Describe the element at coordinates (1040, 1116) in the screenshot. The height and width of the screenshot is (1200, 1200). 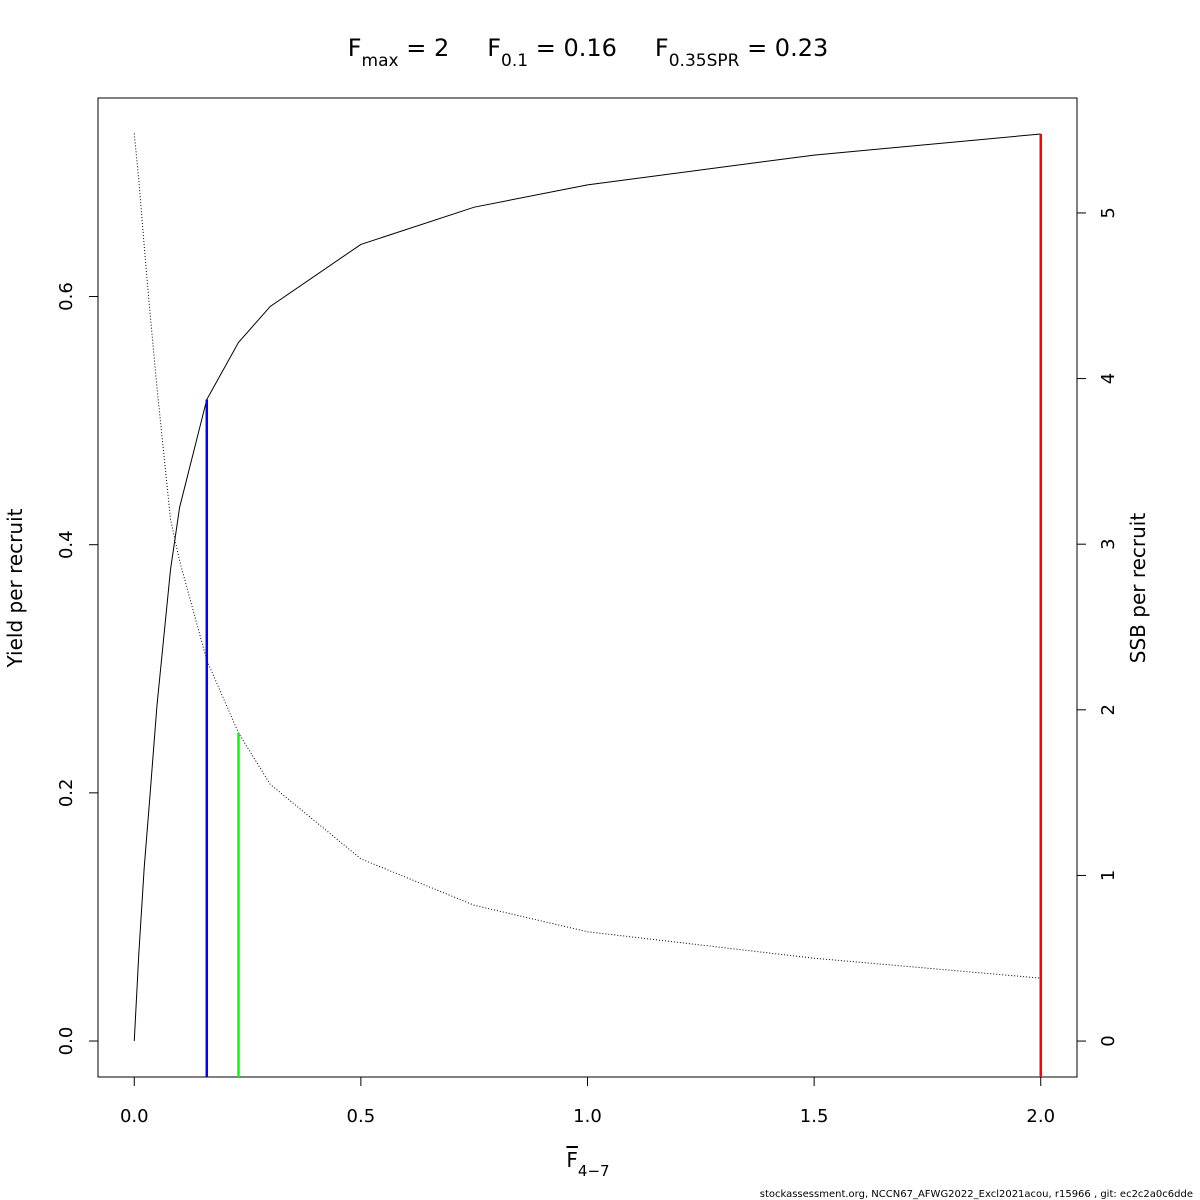
I see `x-tick-label: 2.0` at that location.